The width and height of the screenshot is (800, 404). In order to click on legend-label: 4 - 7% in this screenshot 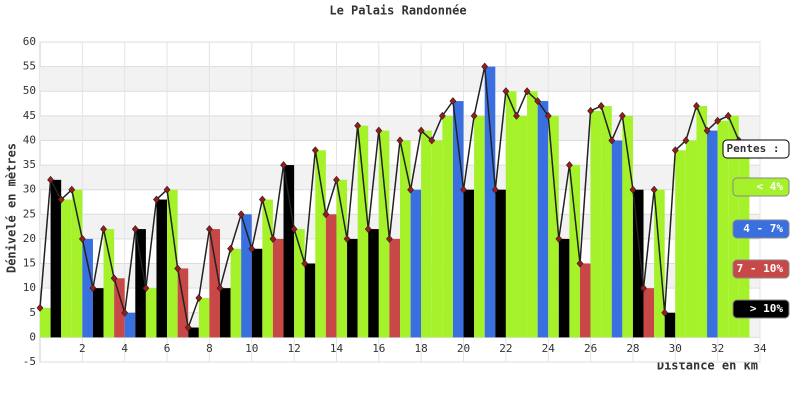, I will do `click(763, 228)`.